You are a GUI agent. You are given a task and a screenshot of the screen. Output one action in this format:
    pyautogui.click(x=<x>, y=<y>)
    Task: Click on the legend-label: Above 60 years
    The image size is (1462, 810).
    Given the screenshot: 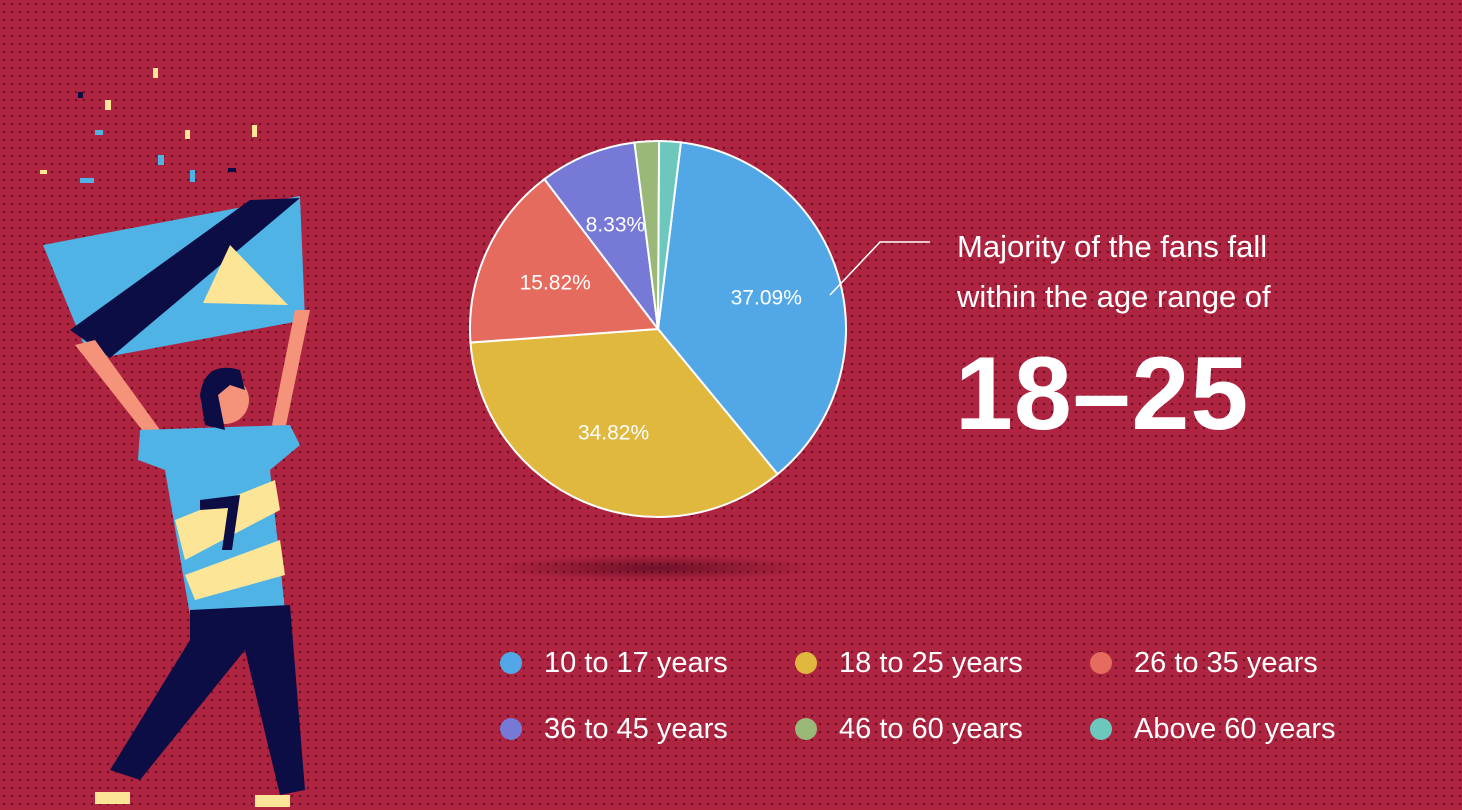 What is the action you would take?
    pyautogui.click(x=1235, y=728)
    